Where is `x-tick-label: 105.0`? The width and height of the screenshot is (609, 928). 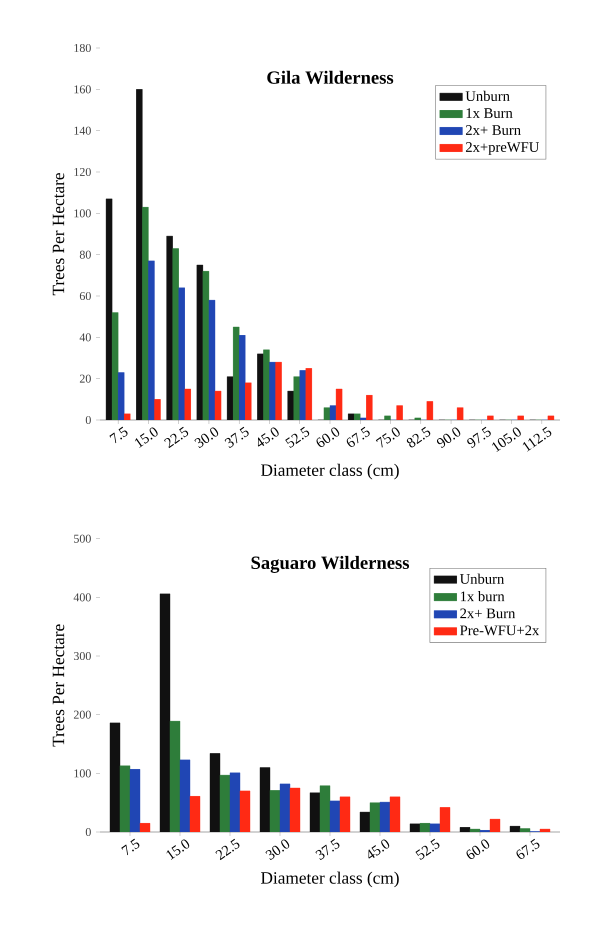
x-tick-label: 105.0 is located at coordinates (506, 440).